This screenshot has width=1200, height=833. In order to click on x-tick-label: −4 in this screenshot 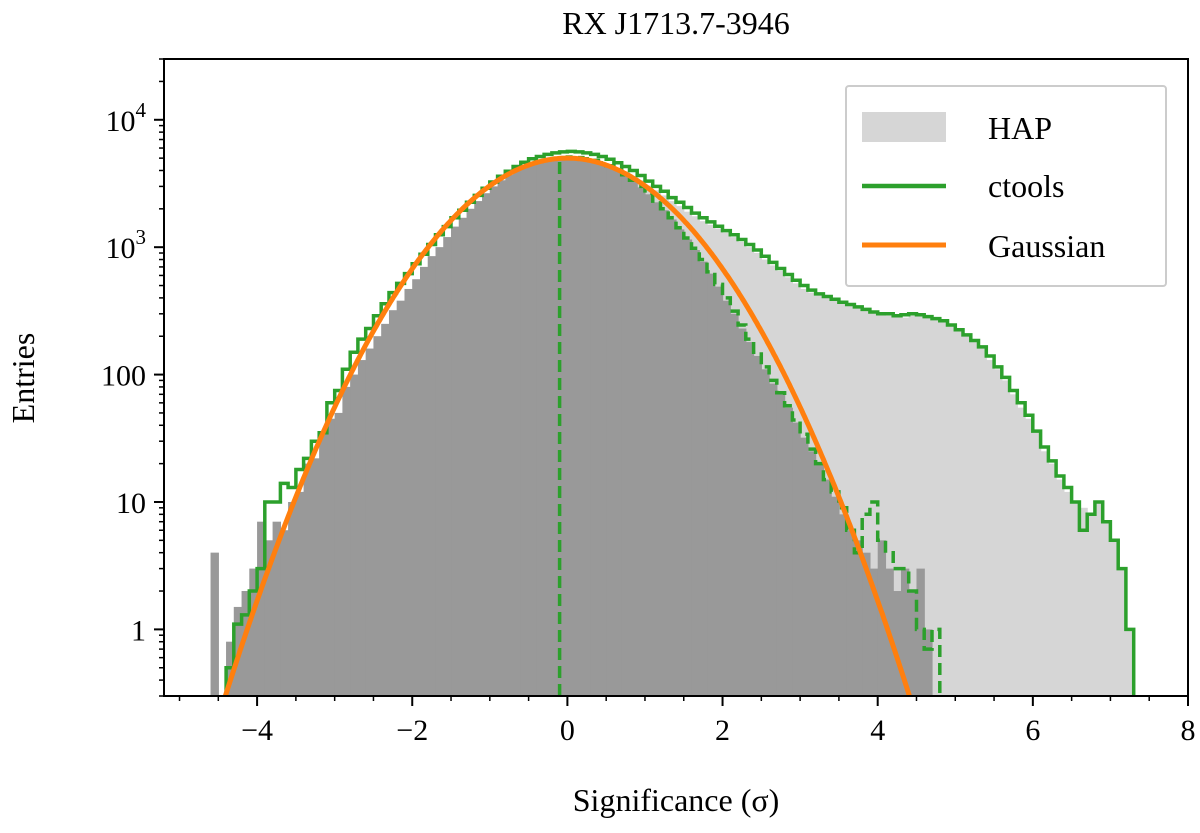, I will do `click(257, 730)`.